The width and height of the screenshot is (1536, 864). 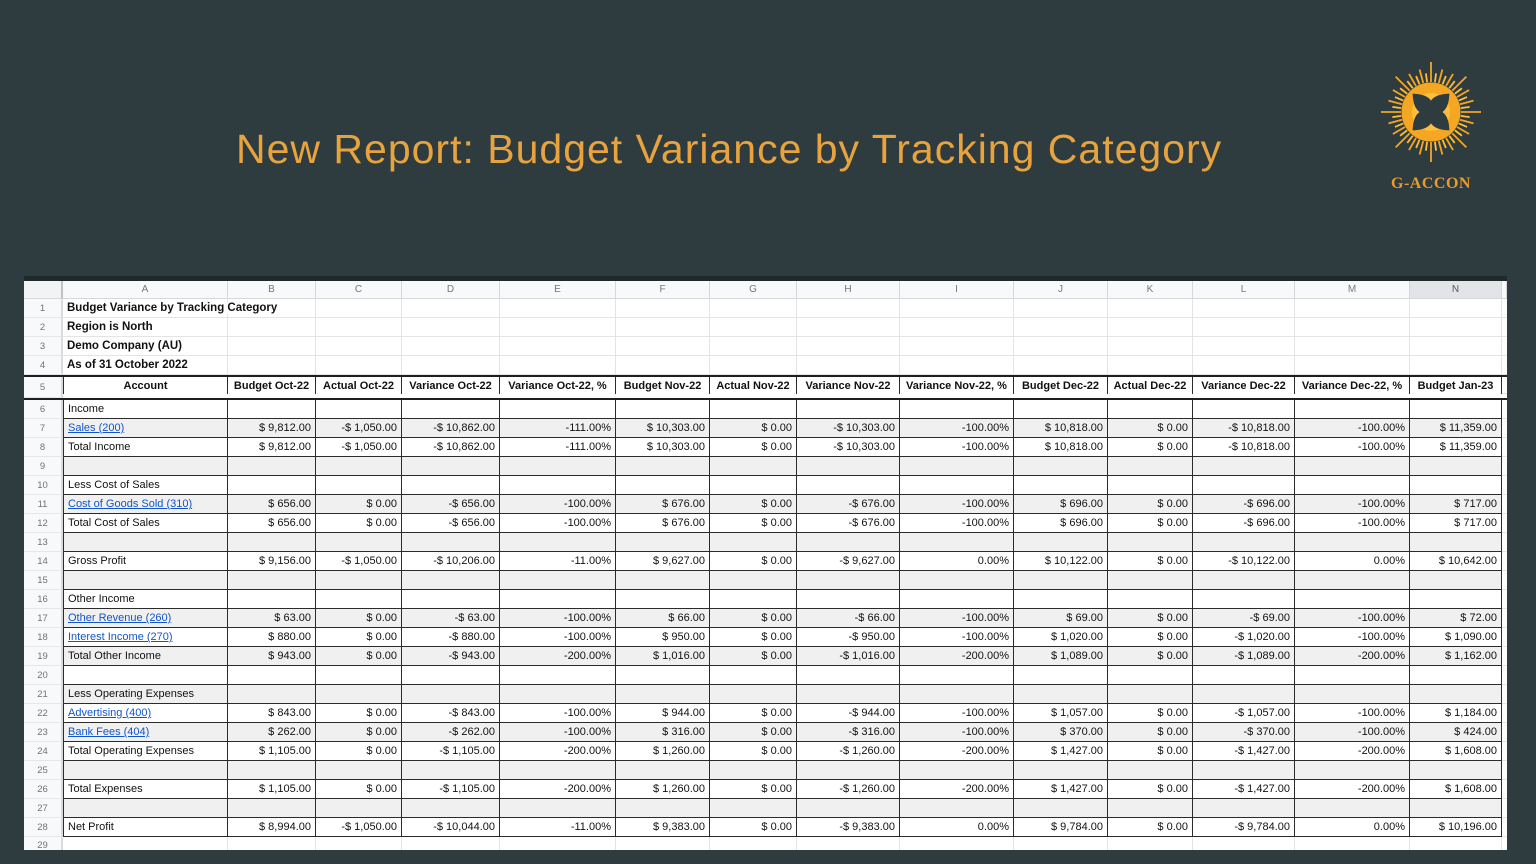 What do you see at coordinates (1456, 346) in the screenshot?
I see `cell-N3` at bounding box center [1456, 346].